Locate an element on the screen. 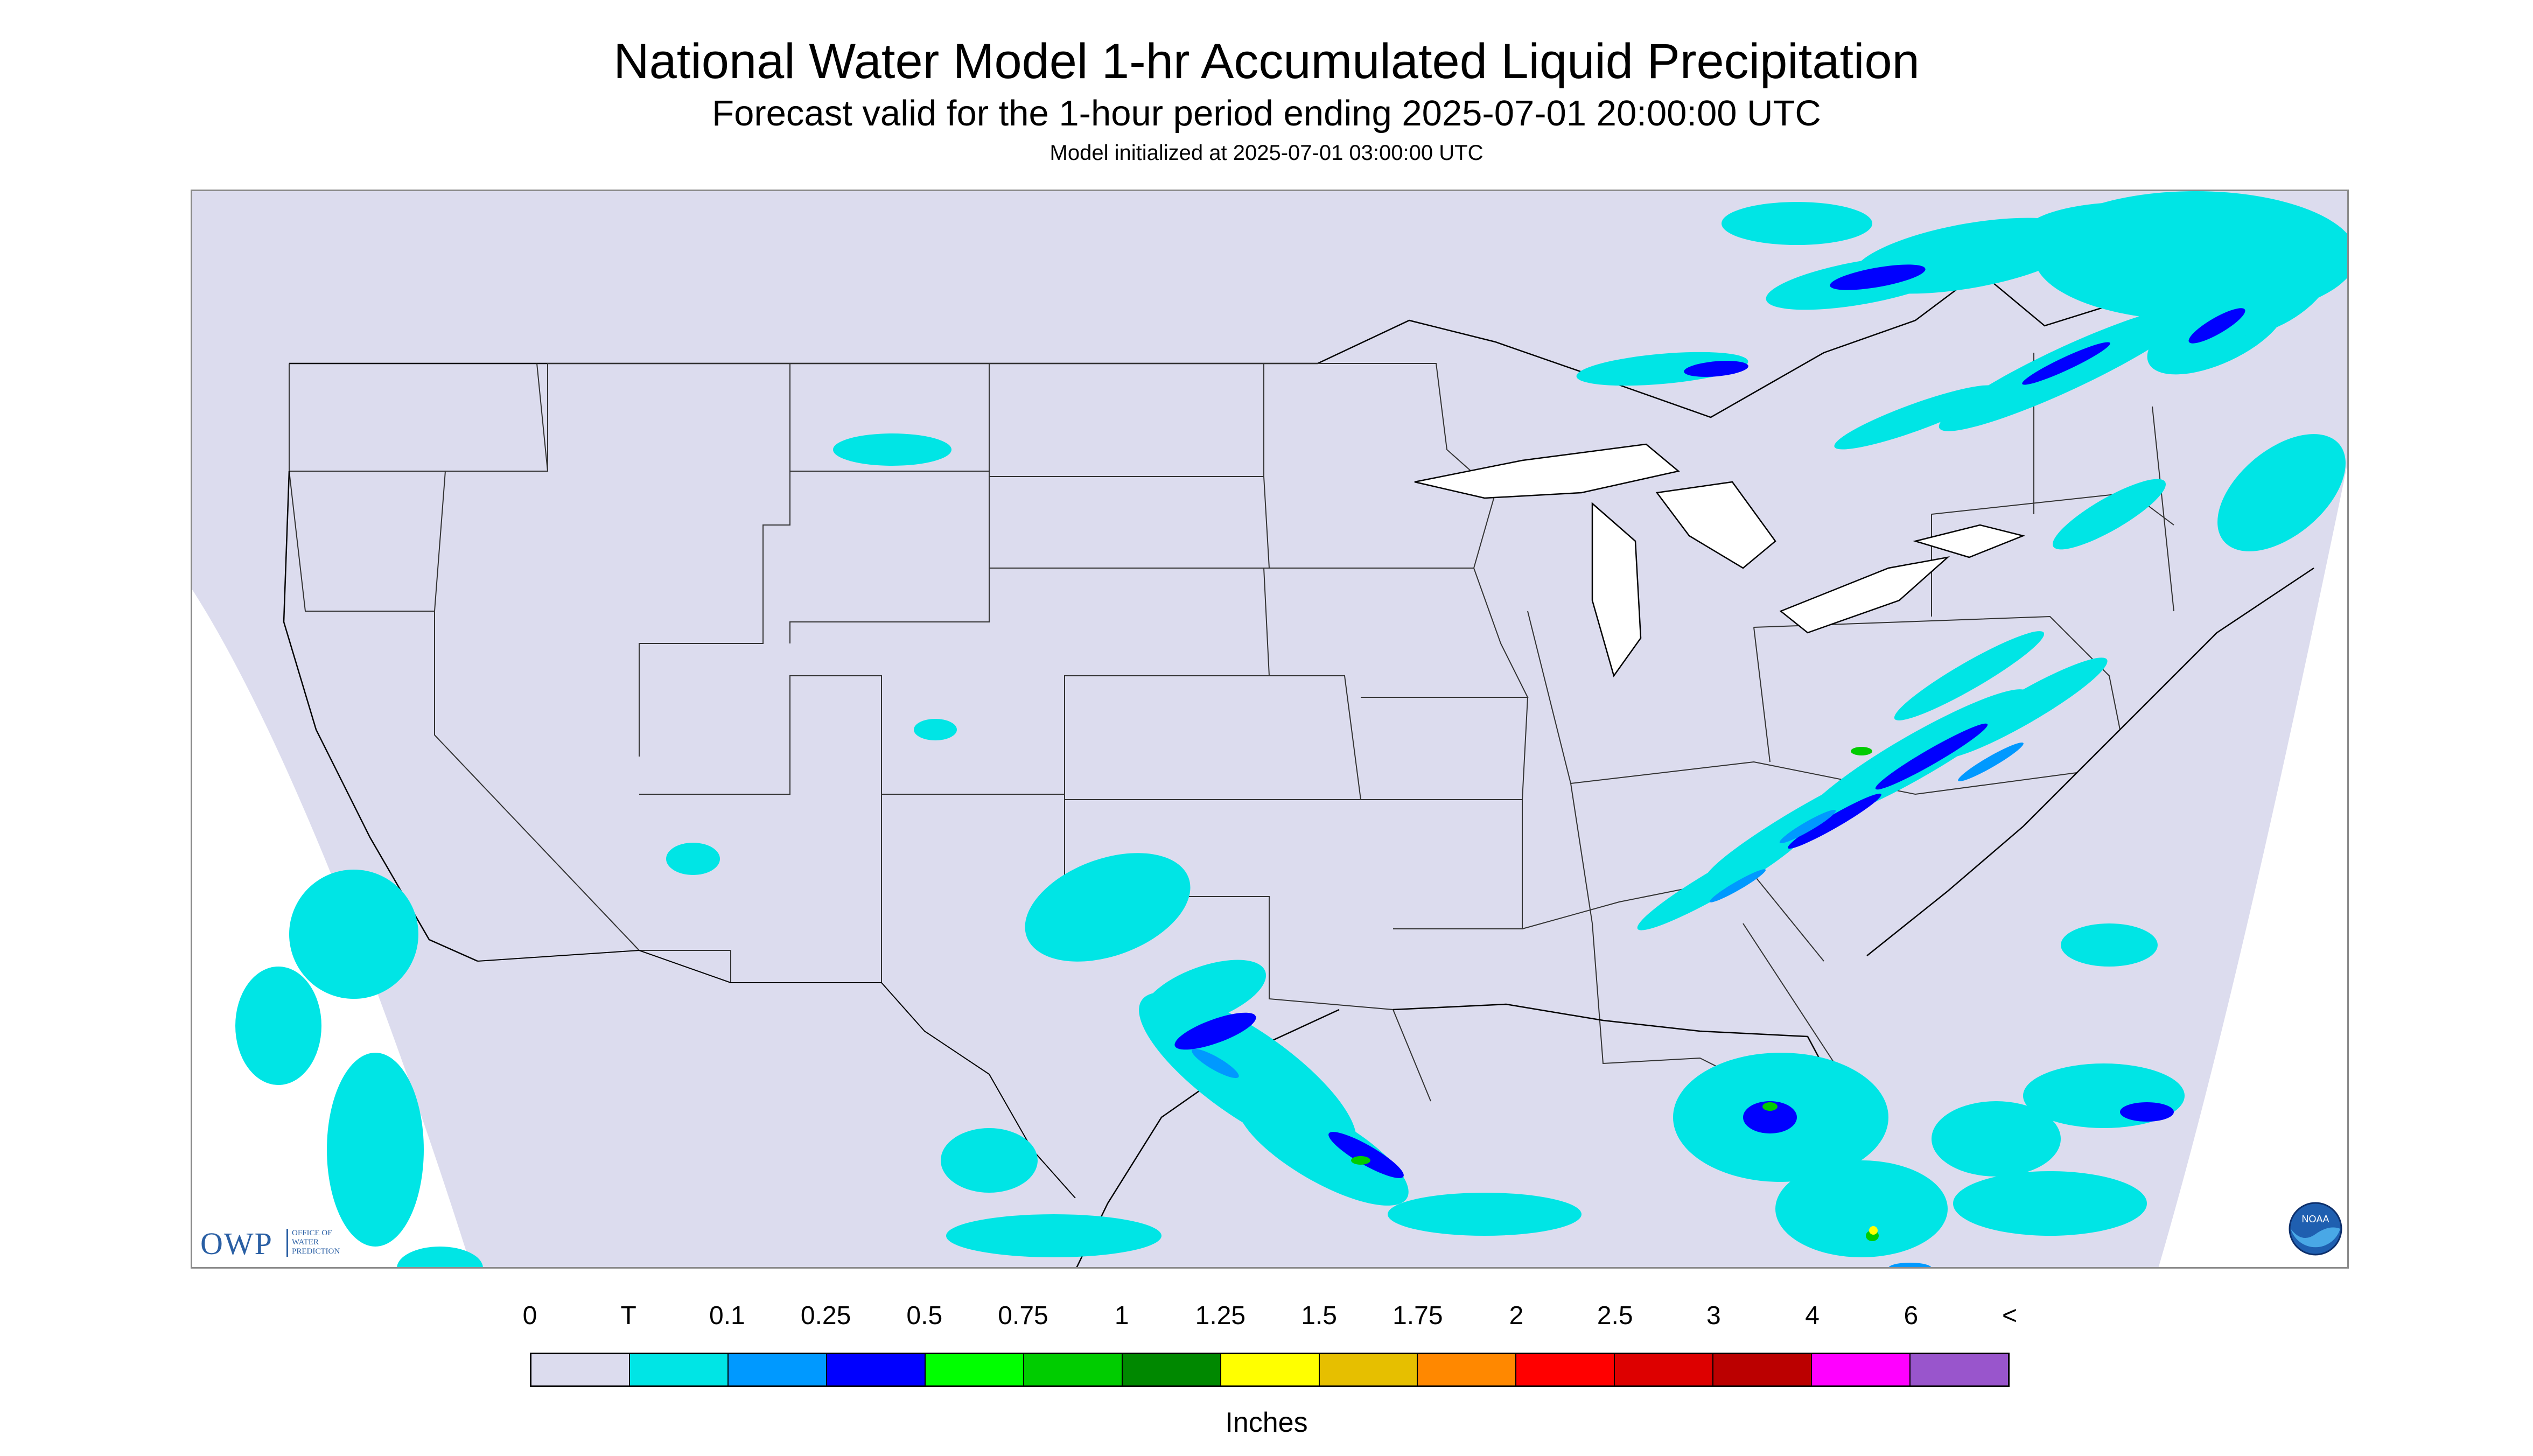  owp-logo-text: OFFICE OF WATER PREDICTION is located at coordinates (316, 1242).